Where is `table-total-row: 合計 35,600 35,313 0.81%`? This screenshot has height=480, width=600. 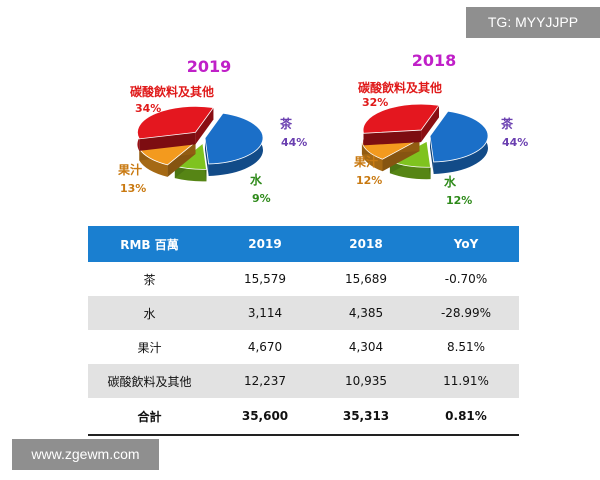
table-total-row: 合計 35,600 35,313 0.81% is located at coordinates (303, 417).